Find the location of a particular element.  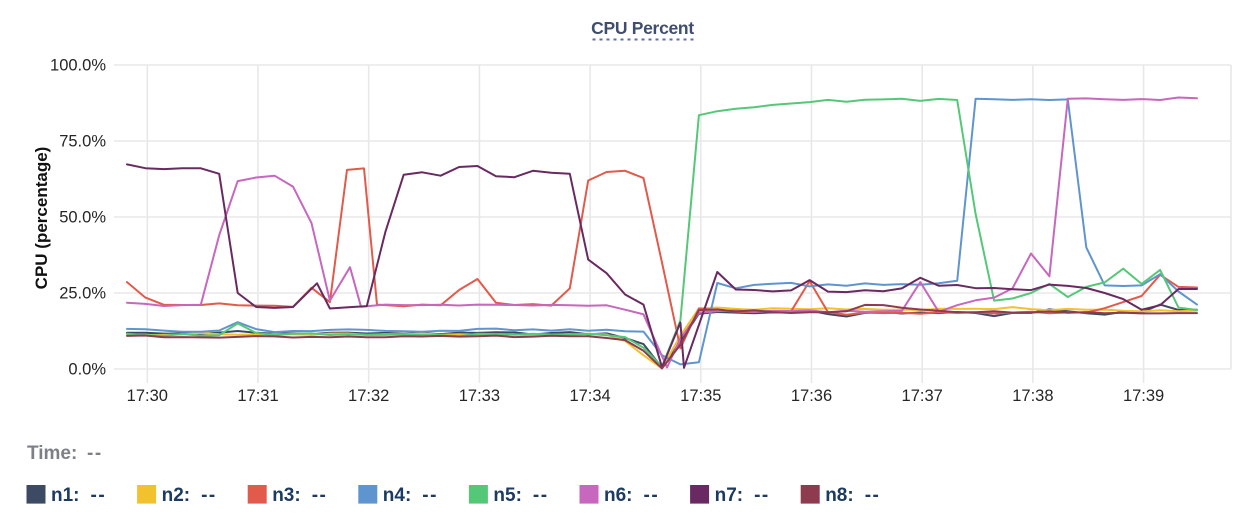

svg-text: 17:31 is located at coordinates (257, 396).